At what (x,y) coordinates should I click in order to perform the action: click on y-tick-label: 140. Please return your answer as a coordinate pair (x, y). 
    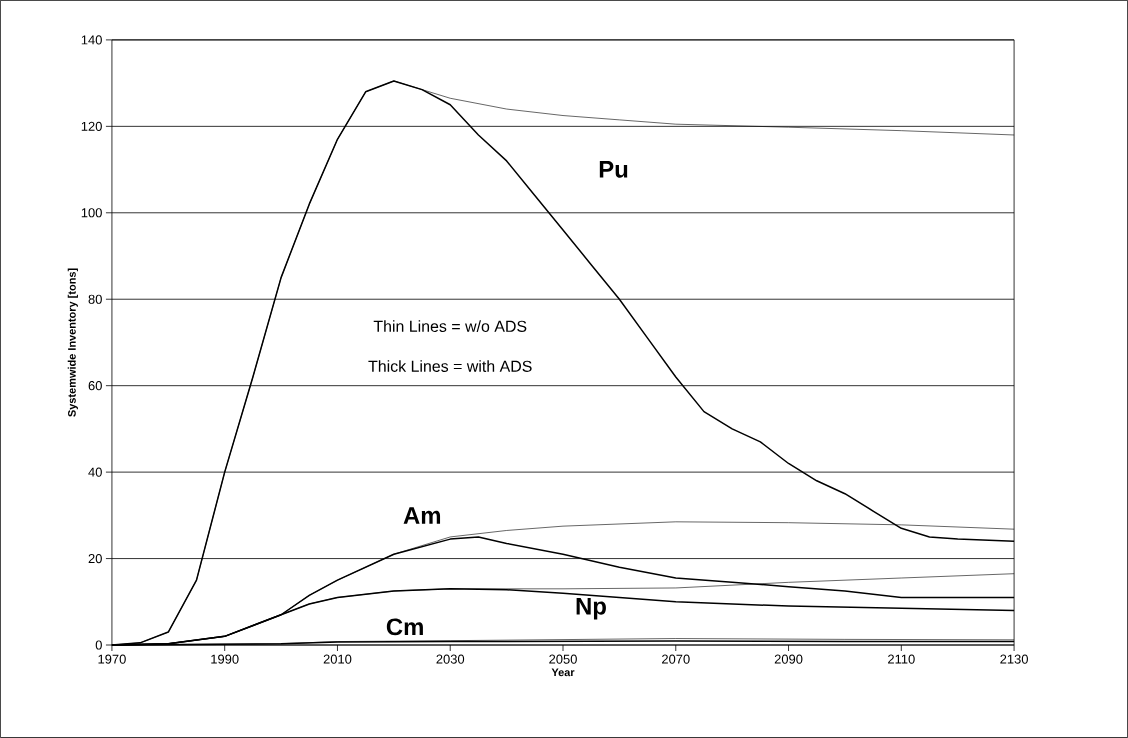
    Looking at the image, I should click on (91, 40).